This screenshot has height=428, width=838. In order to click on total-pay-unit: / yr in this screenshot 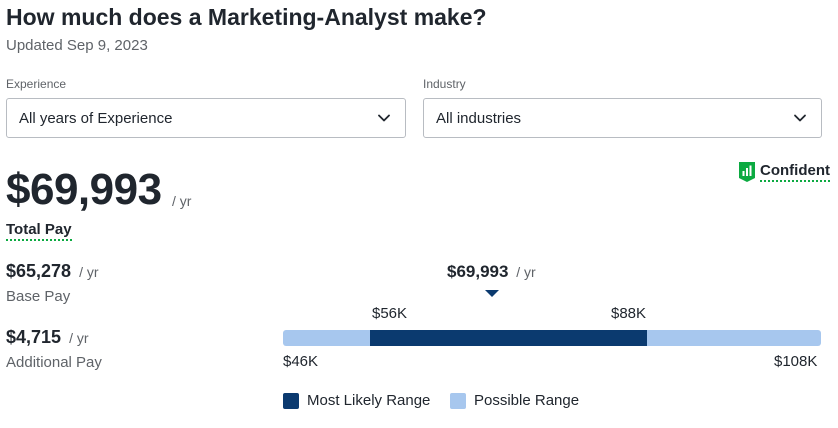, I will do `click(182, 201)`.